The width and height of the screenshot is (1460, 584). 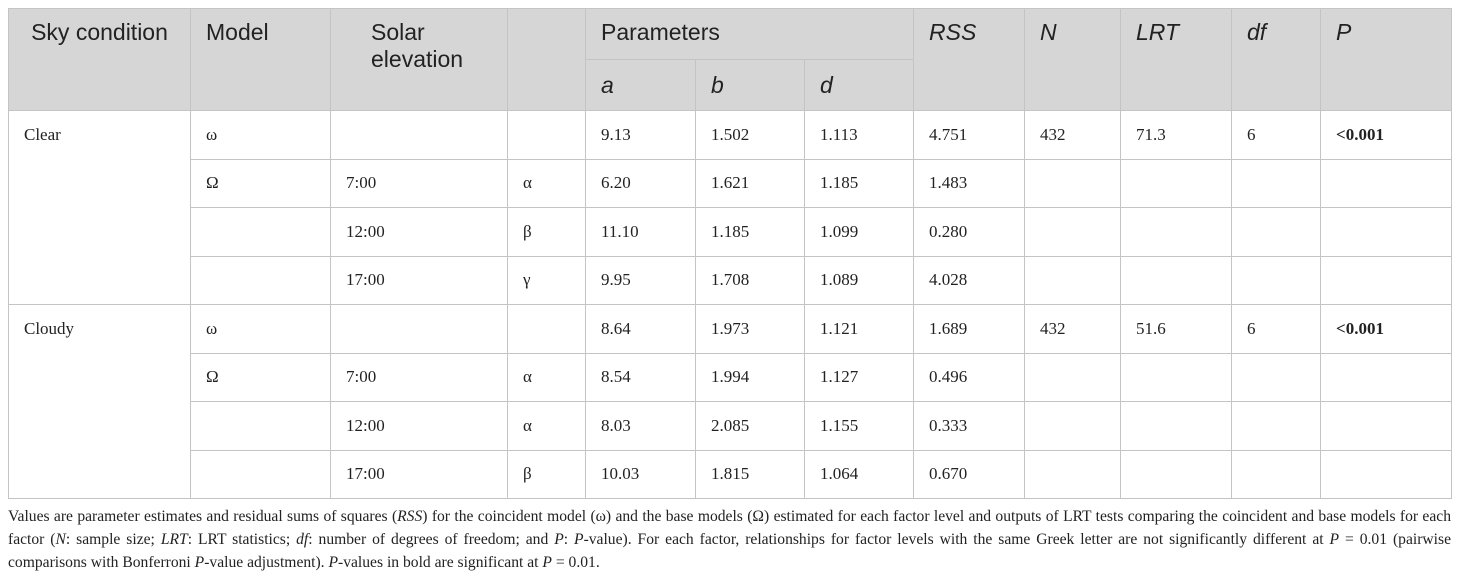 I want to click on table-cell: 11.10, so click(x=640, y=232).